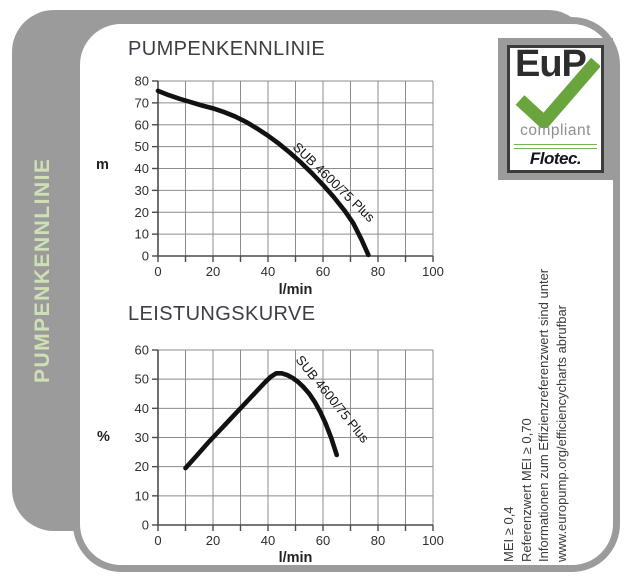 Image resolution: width=632 pixels, height=586 pixels. What do you see at coordinates (555, 130) in the screenshot?
I see `compliant-label: compliant` at bounding box center [555, 130].